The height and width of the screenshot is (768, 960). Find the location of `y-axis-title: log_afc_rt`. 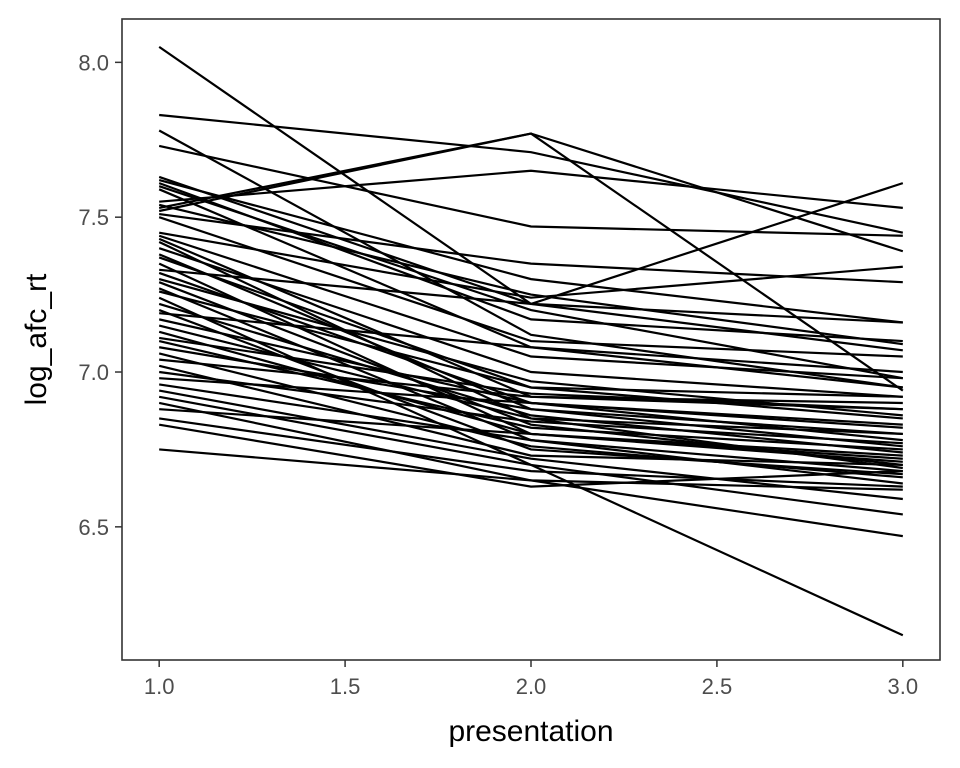

y-axis-title: log_afc_rt is located at coordinates (36, 339).